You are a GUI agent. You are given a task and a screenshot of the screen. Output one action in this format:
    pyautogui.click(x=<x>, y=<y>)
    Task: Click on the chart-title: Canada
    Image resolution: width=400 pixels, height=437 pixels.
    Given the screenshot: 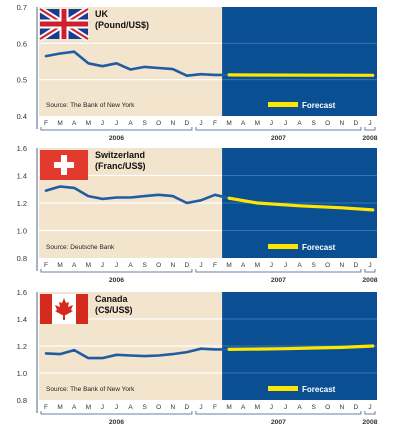 What is the action you would take?
    pyautogui.click(x=112, y=299)
    